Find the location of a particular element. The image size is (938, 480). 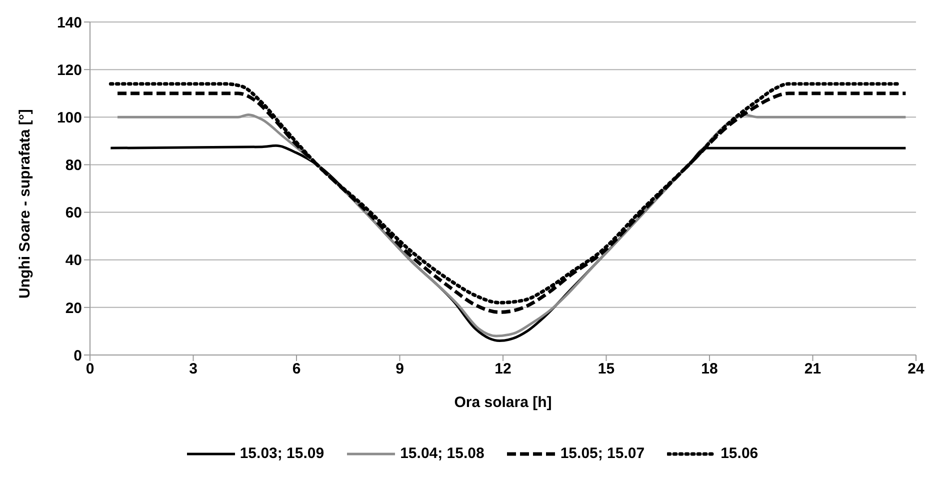

x-tick-label: 18 is located at coordinates (709, 369).